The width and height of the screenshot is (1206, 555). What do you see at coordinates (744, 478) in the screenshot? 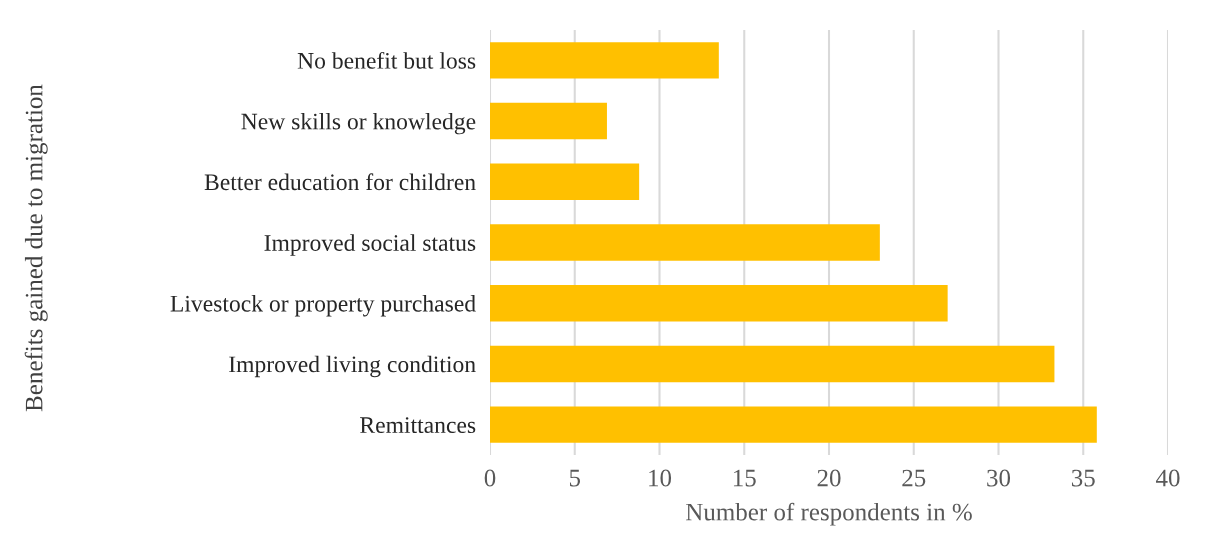
I see `x-tick-label: 15` at bounding box center [744, 478].